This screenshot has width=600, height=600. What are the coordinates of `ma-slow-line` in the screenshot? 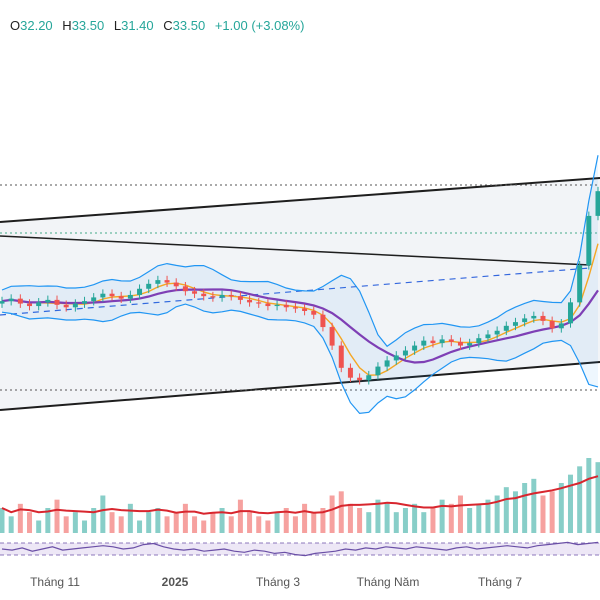 It's located at (300, 326).